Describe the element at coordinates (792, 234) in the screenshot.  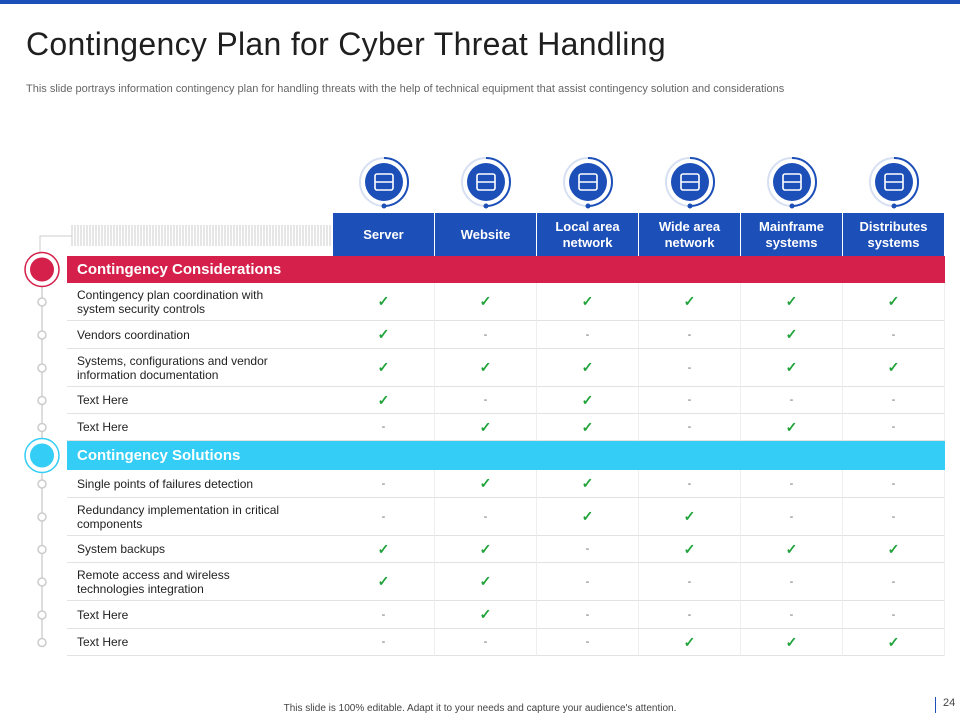
I see `column-header: Mainframe systems` at that location.